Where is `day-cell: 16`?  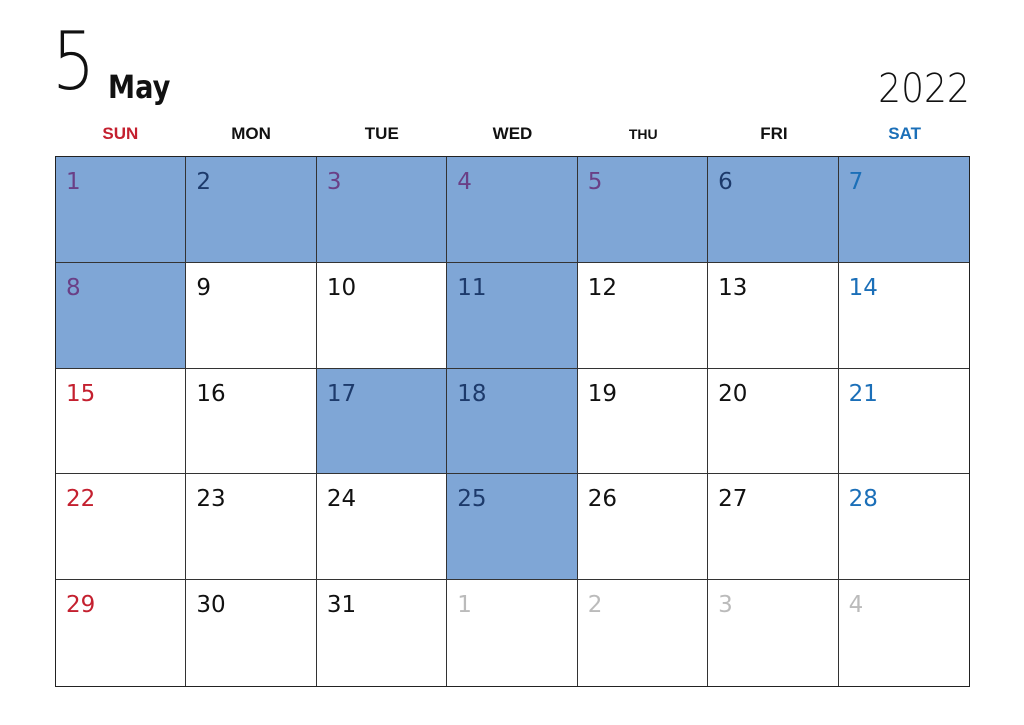 day-cell: 16 is located at coordinates (251, 421).